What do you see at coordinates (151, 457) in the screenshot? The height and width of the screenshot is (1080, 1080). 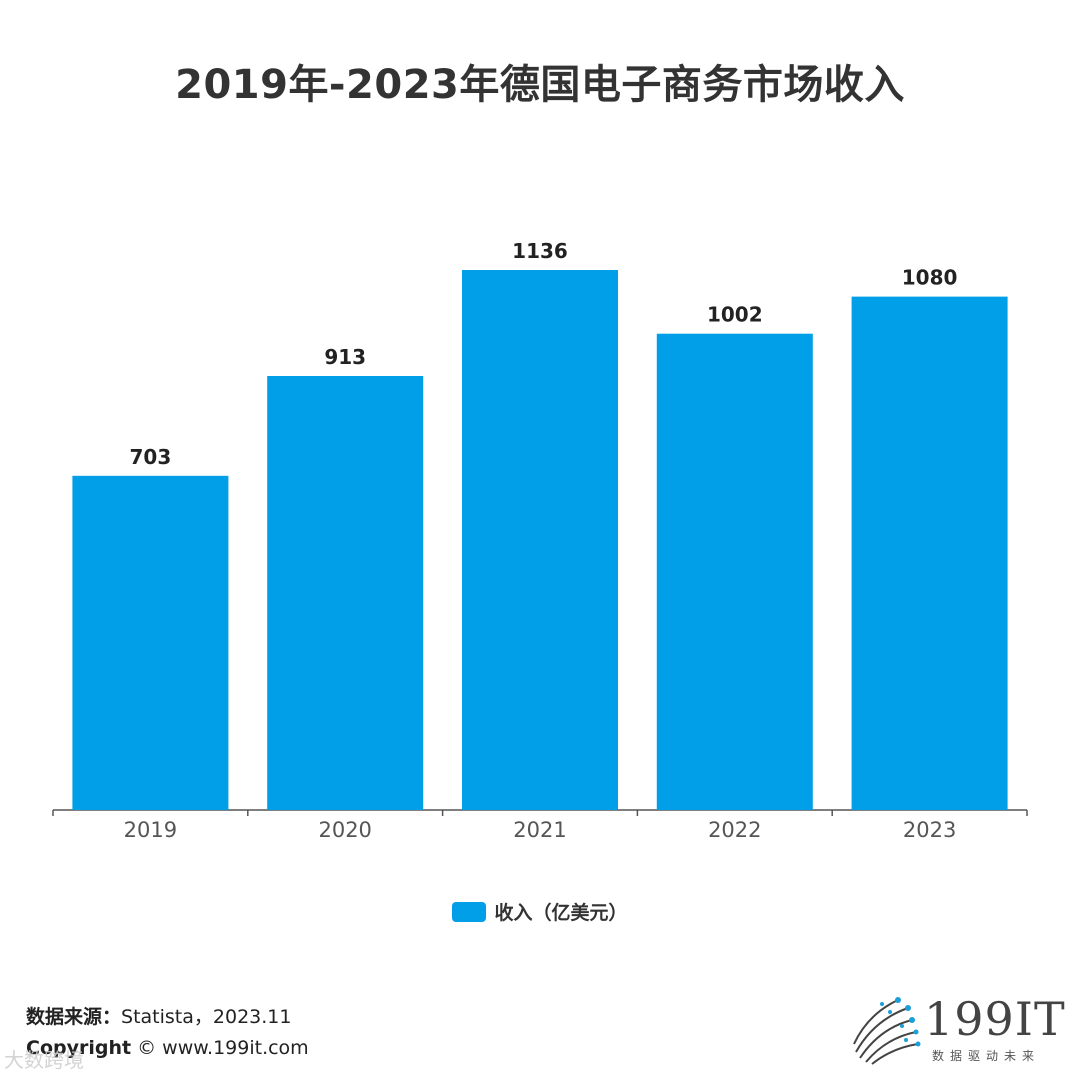 I see `data-label: 703` at bounding box center [151, 457].